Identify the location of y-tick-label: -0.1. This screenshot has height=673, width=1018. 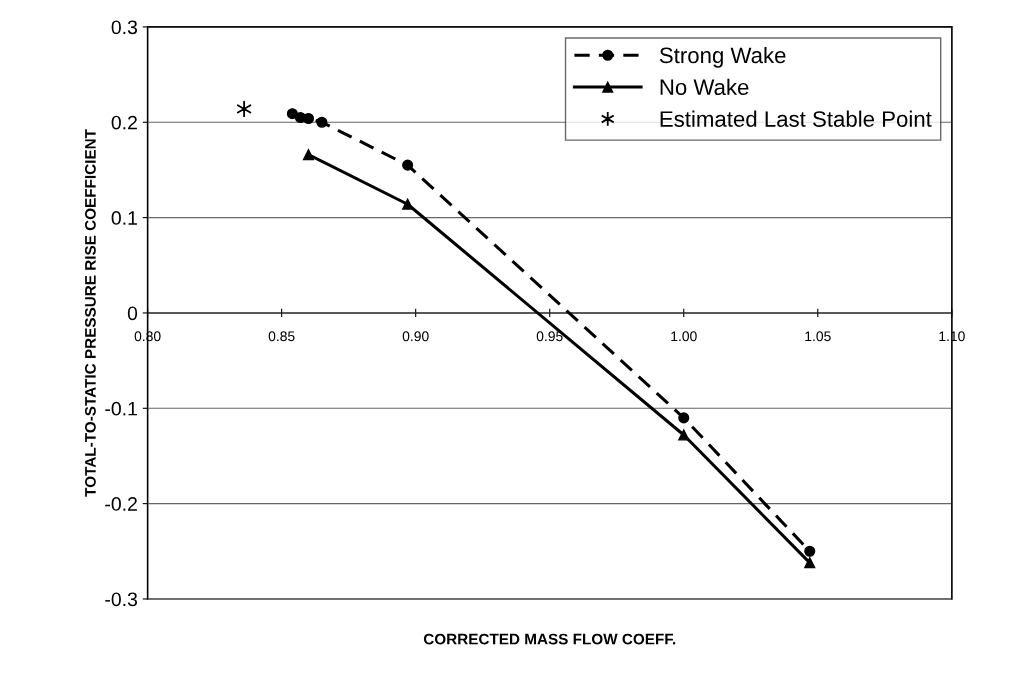
(121, 408).